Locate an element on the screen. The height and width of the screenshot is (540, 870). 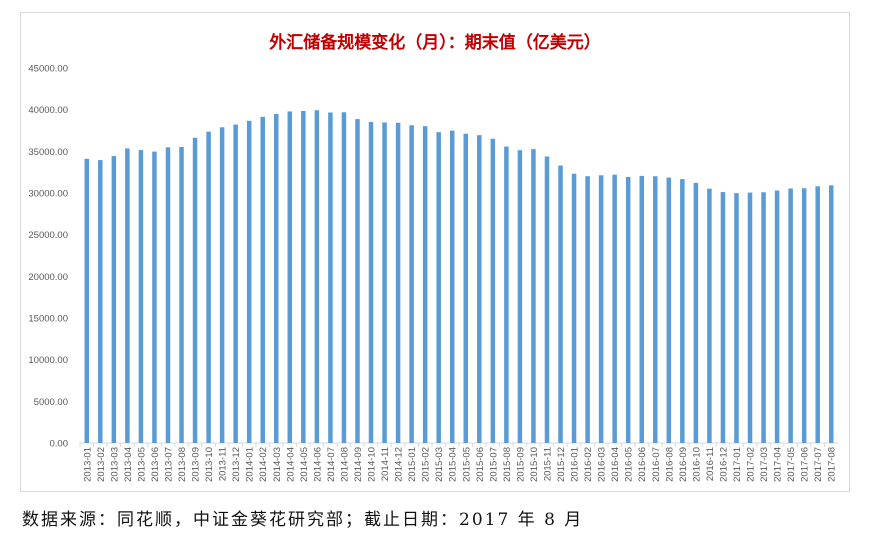
x-tick-label: 2014-02 is located at coordinates (263, 464).